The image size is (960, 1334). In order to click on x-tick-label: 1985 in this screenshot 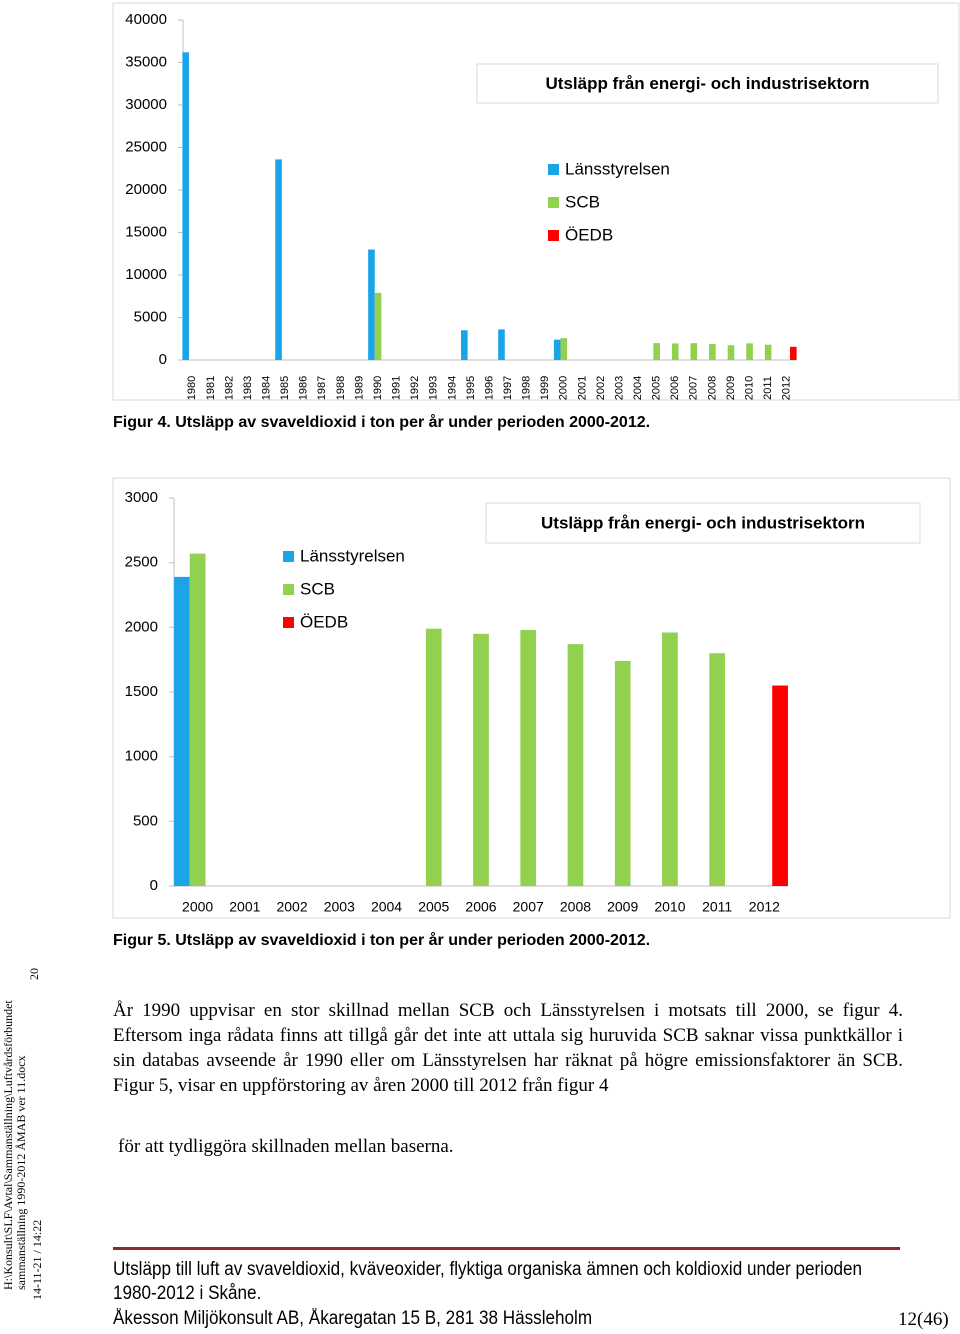, I will do `click(285, 388)`.